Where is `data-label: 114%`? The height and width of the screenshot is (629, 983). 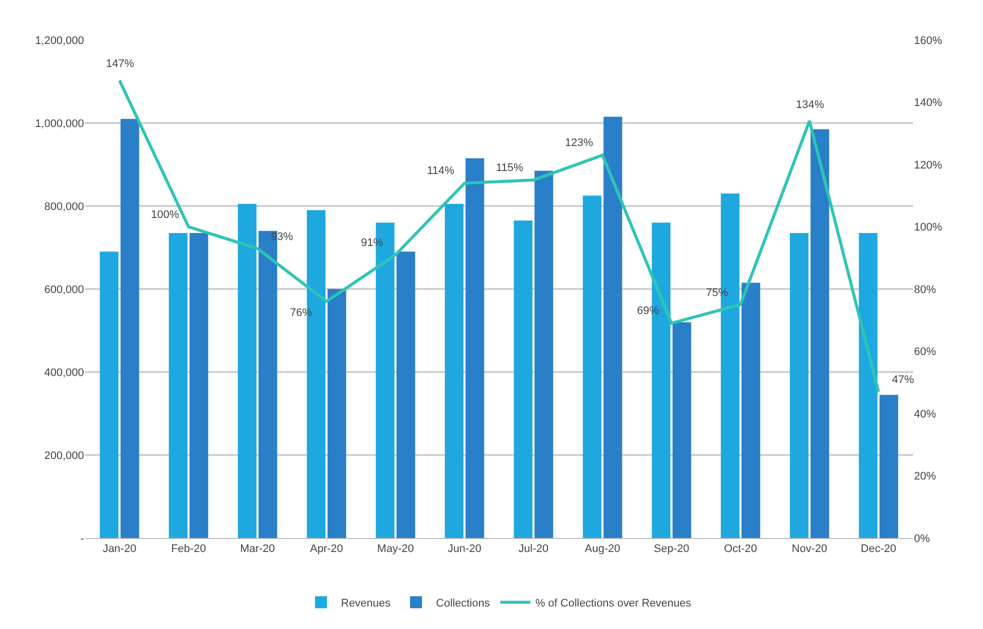 data-label: 114% is located at coordinates (441, 171).